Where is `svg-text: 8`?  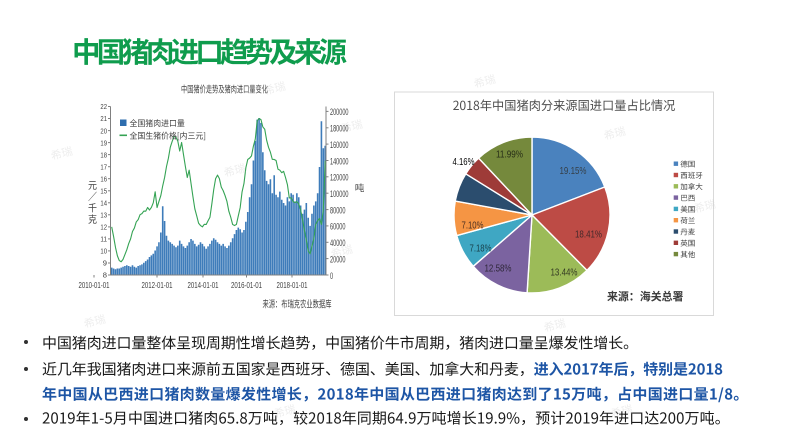 svg-text: 8 is located at coordinates (105, 275).